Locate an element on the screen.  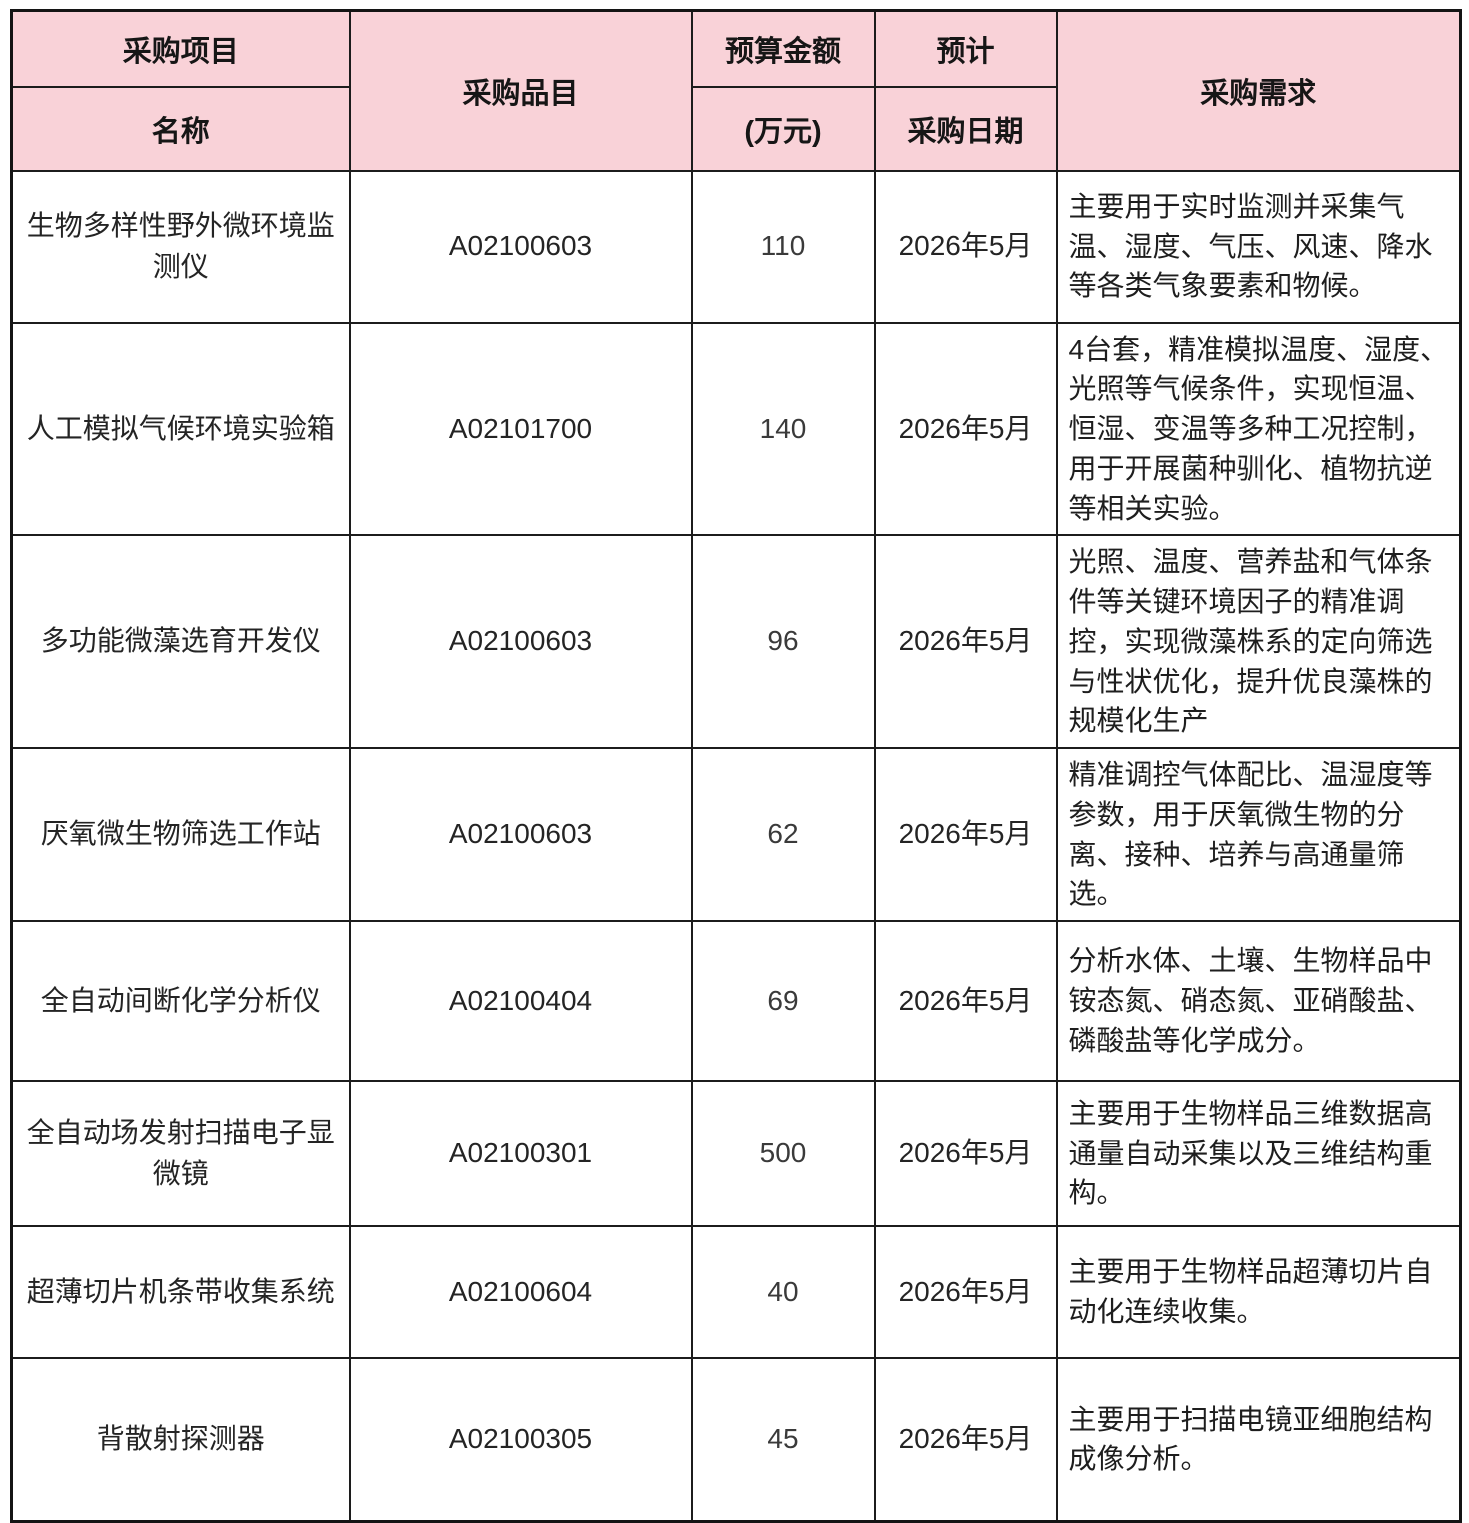
cell-requirement: 分析水体、土壤、生物样品中铵态氮、硝态氮、亚硝酸盐、磷酸盐等化学成分。 is located at coordinates (1258, 1001).